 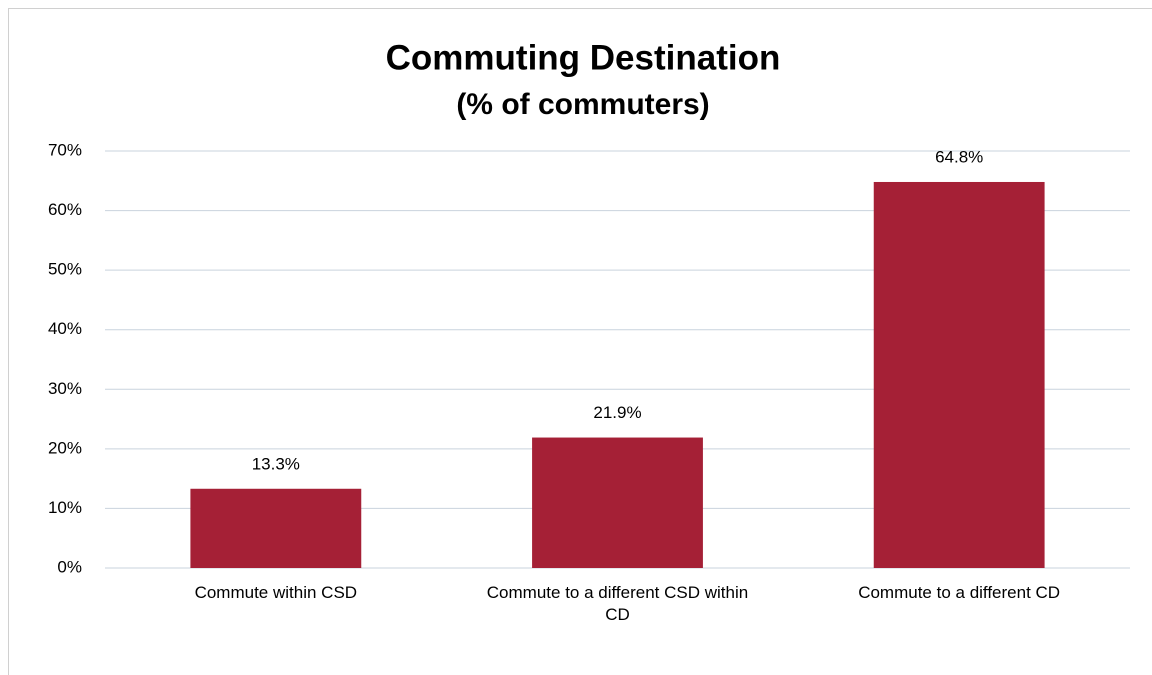 I want to click on y-tick-label: 50%, so click(x=65, y=269).